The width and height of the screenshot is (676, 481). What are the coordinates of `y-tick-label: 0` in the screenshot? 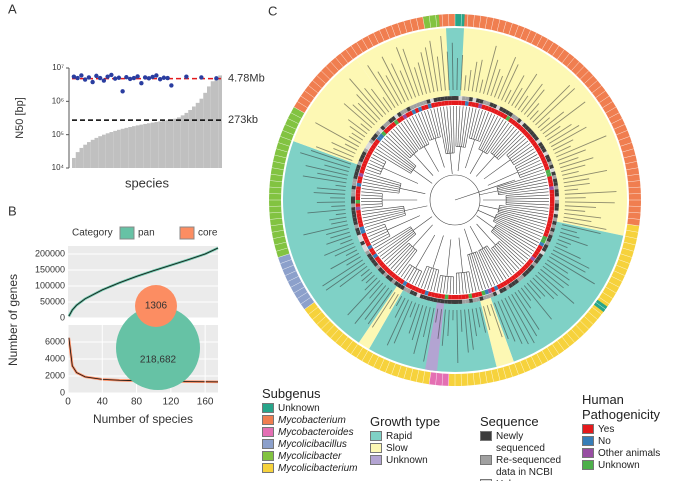 It's located at (62, 317).